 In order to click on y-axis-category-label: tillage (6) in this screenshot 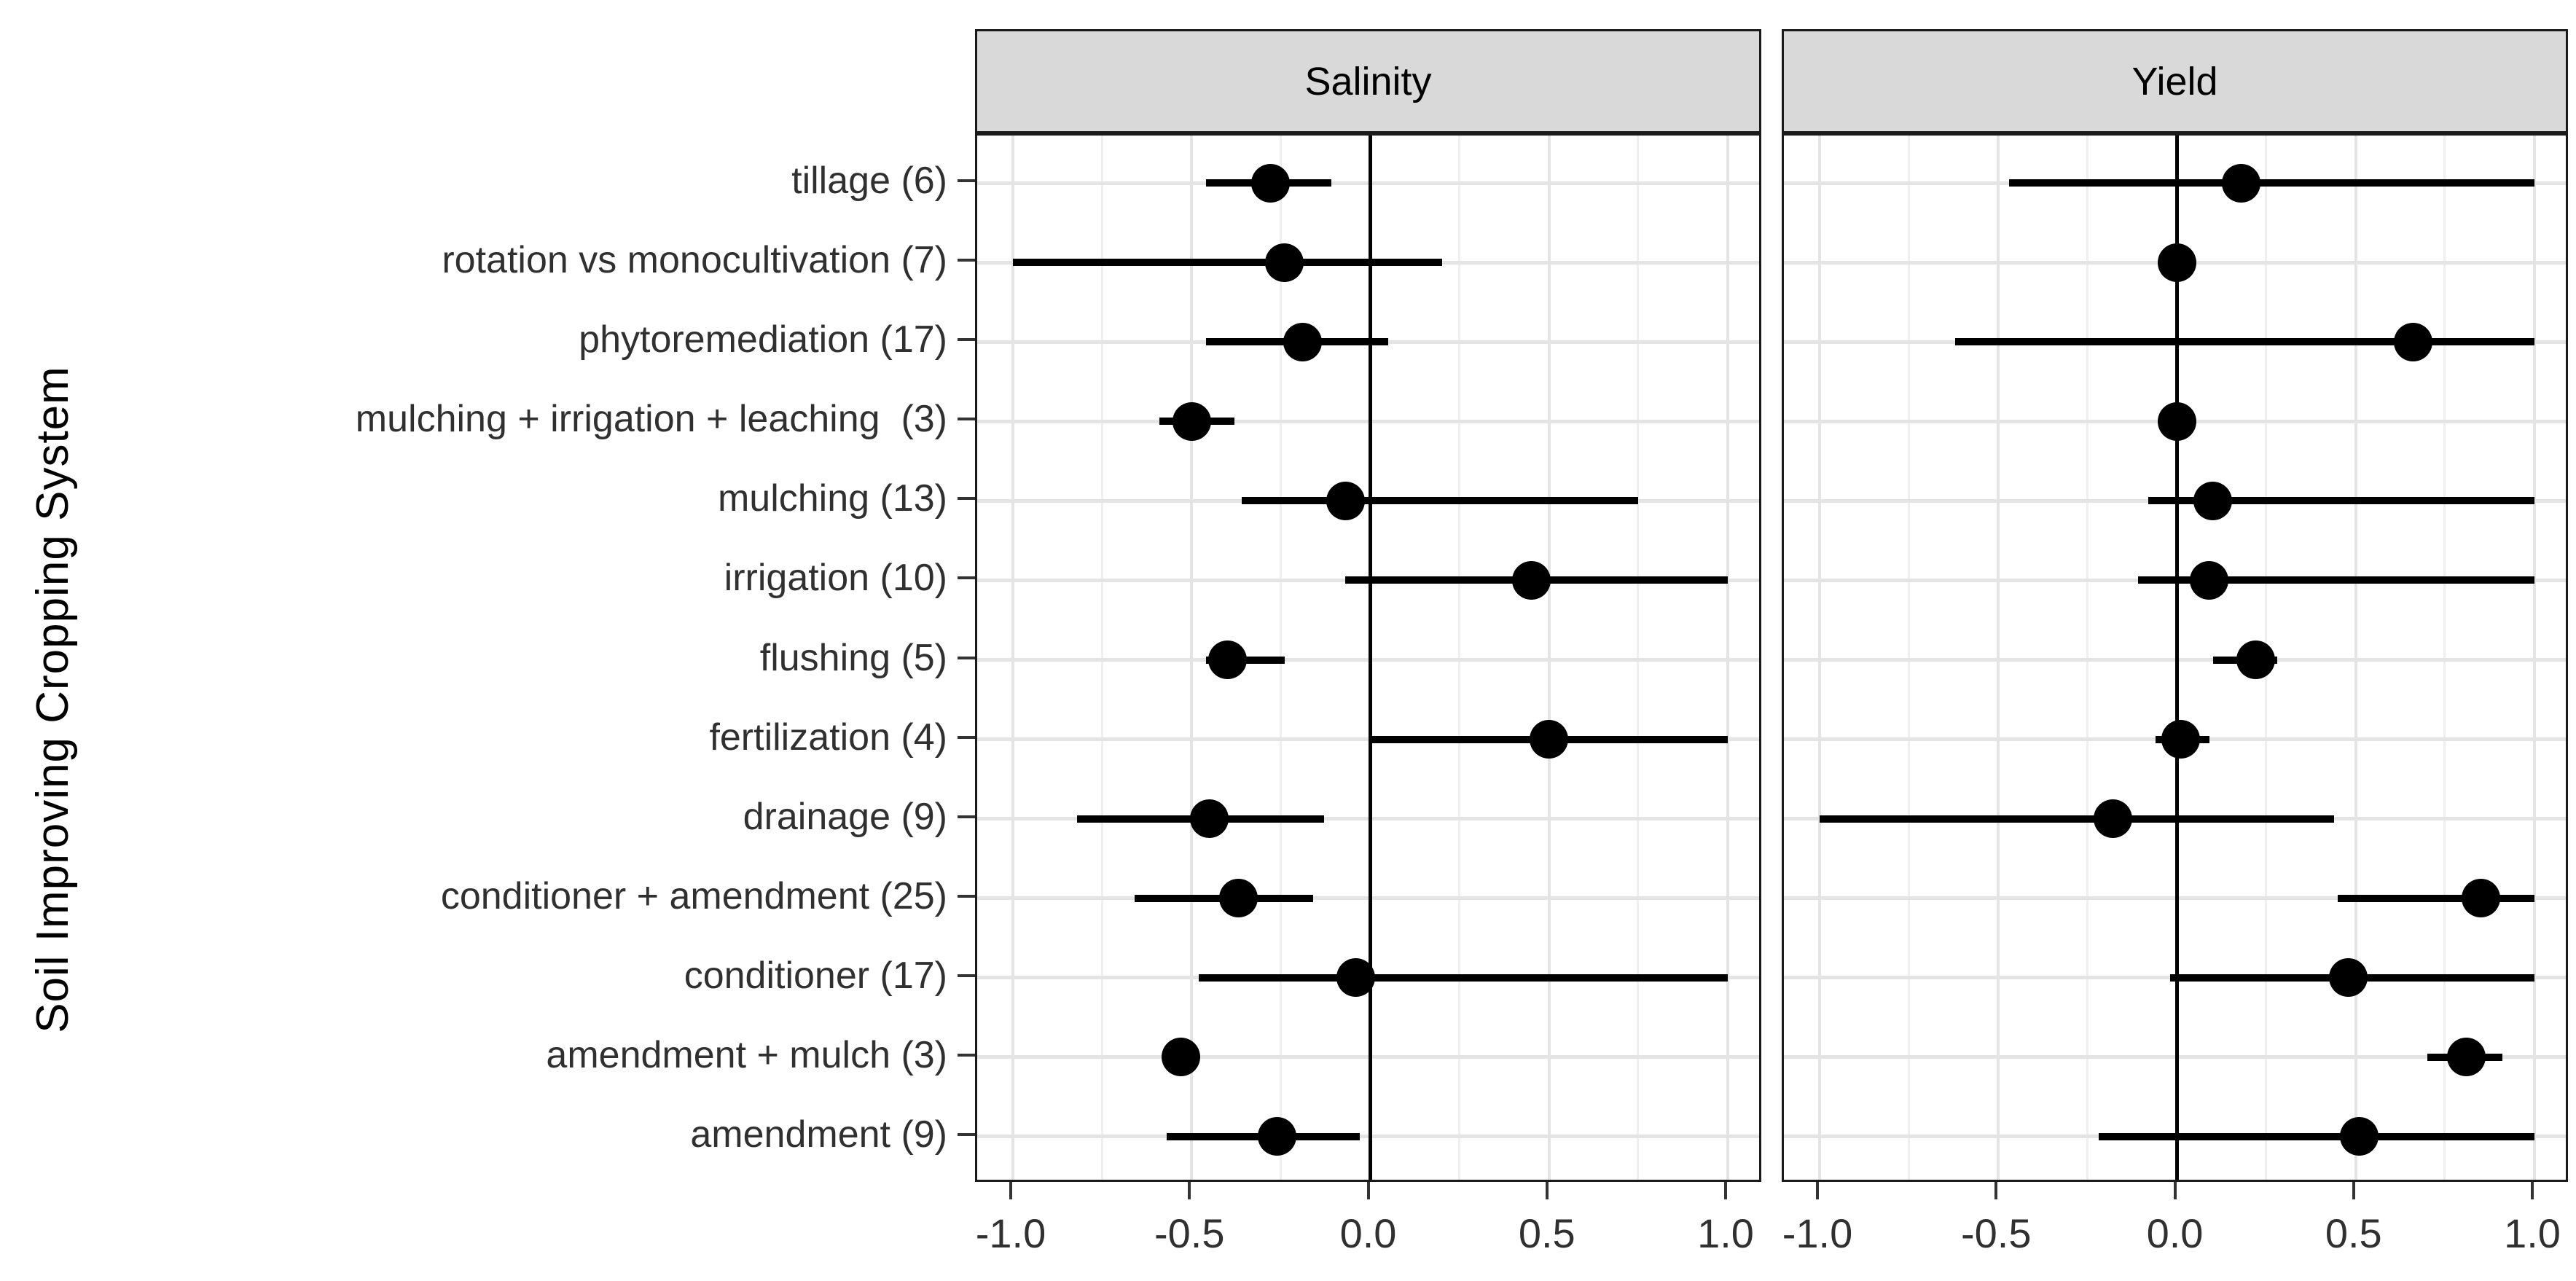, I will do `click(869, 181)`.